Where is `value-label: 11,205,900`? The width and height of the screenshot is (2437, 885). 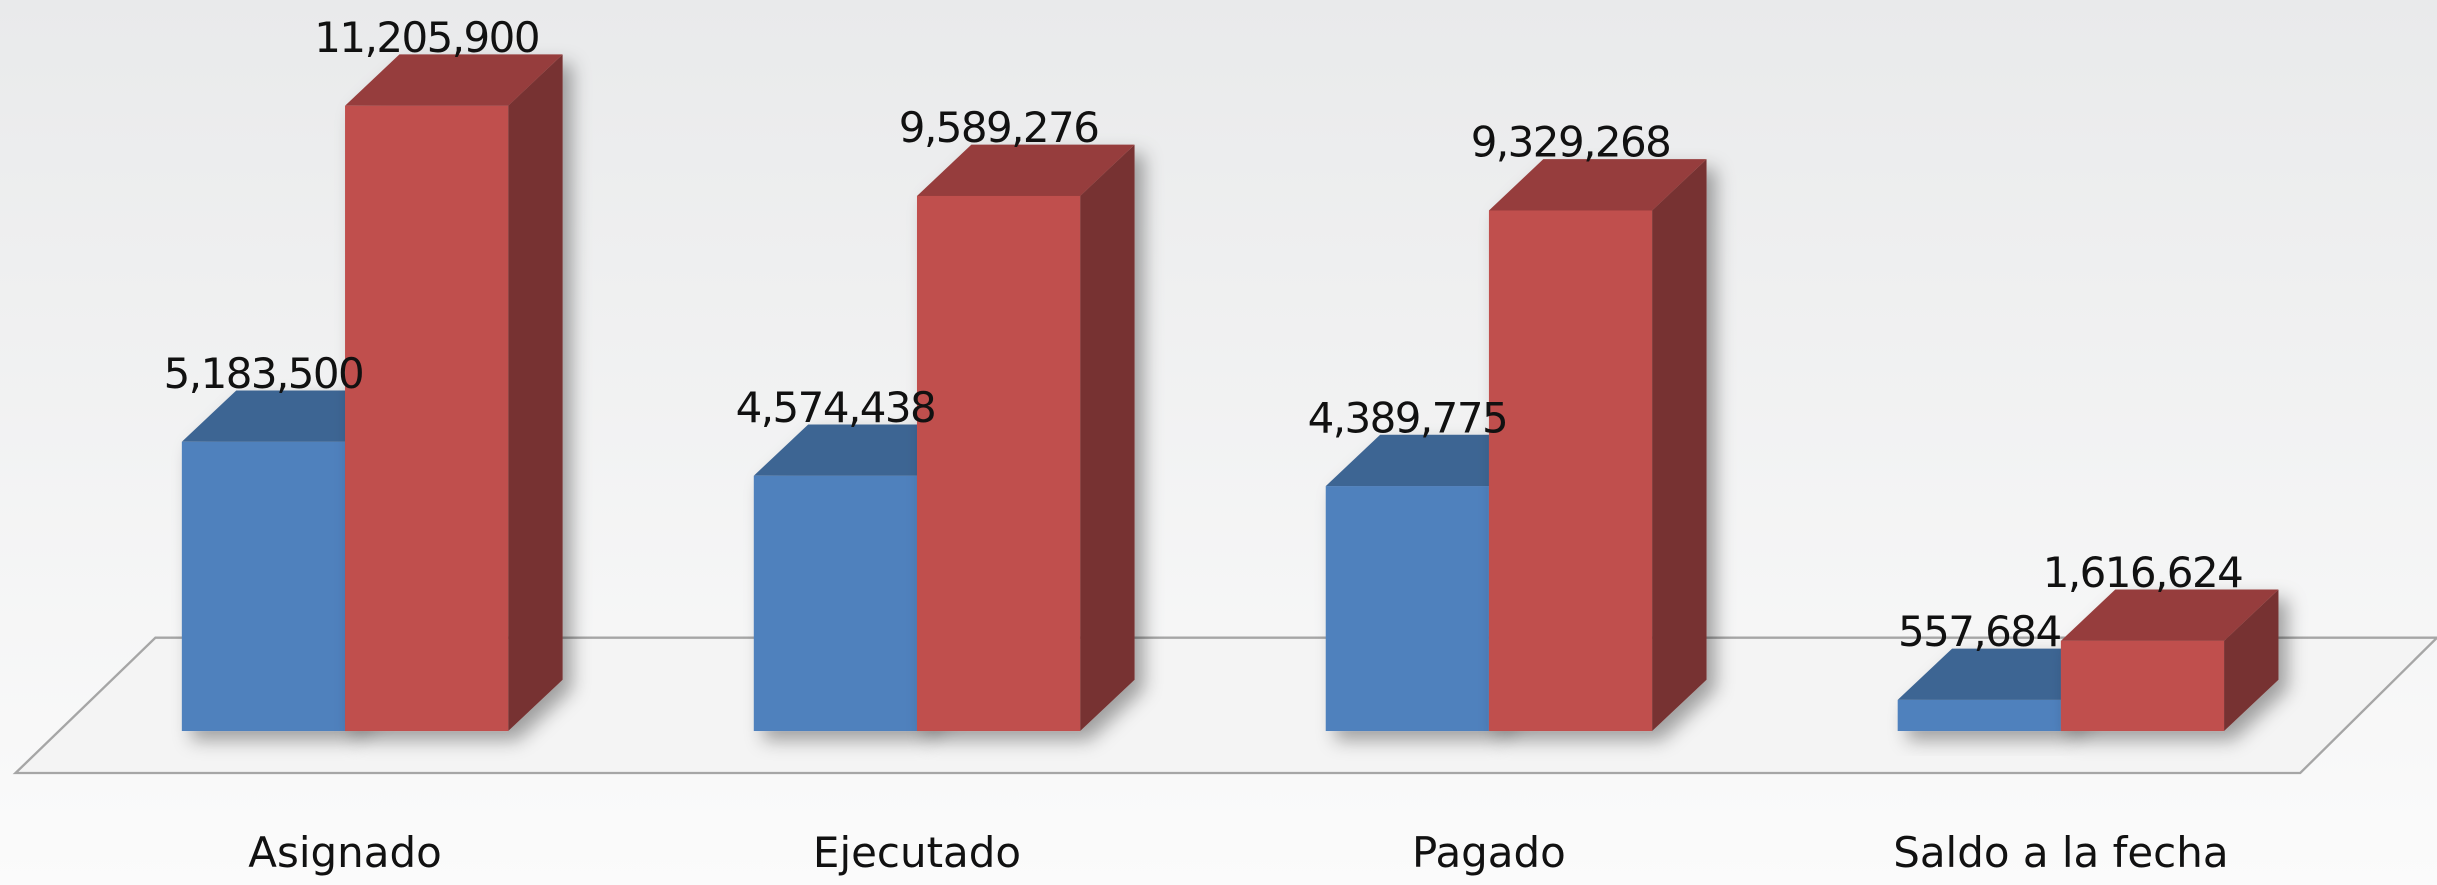 value-label: 11,205,900 is located at coordinates (426, 37).